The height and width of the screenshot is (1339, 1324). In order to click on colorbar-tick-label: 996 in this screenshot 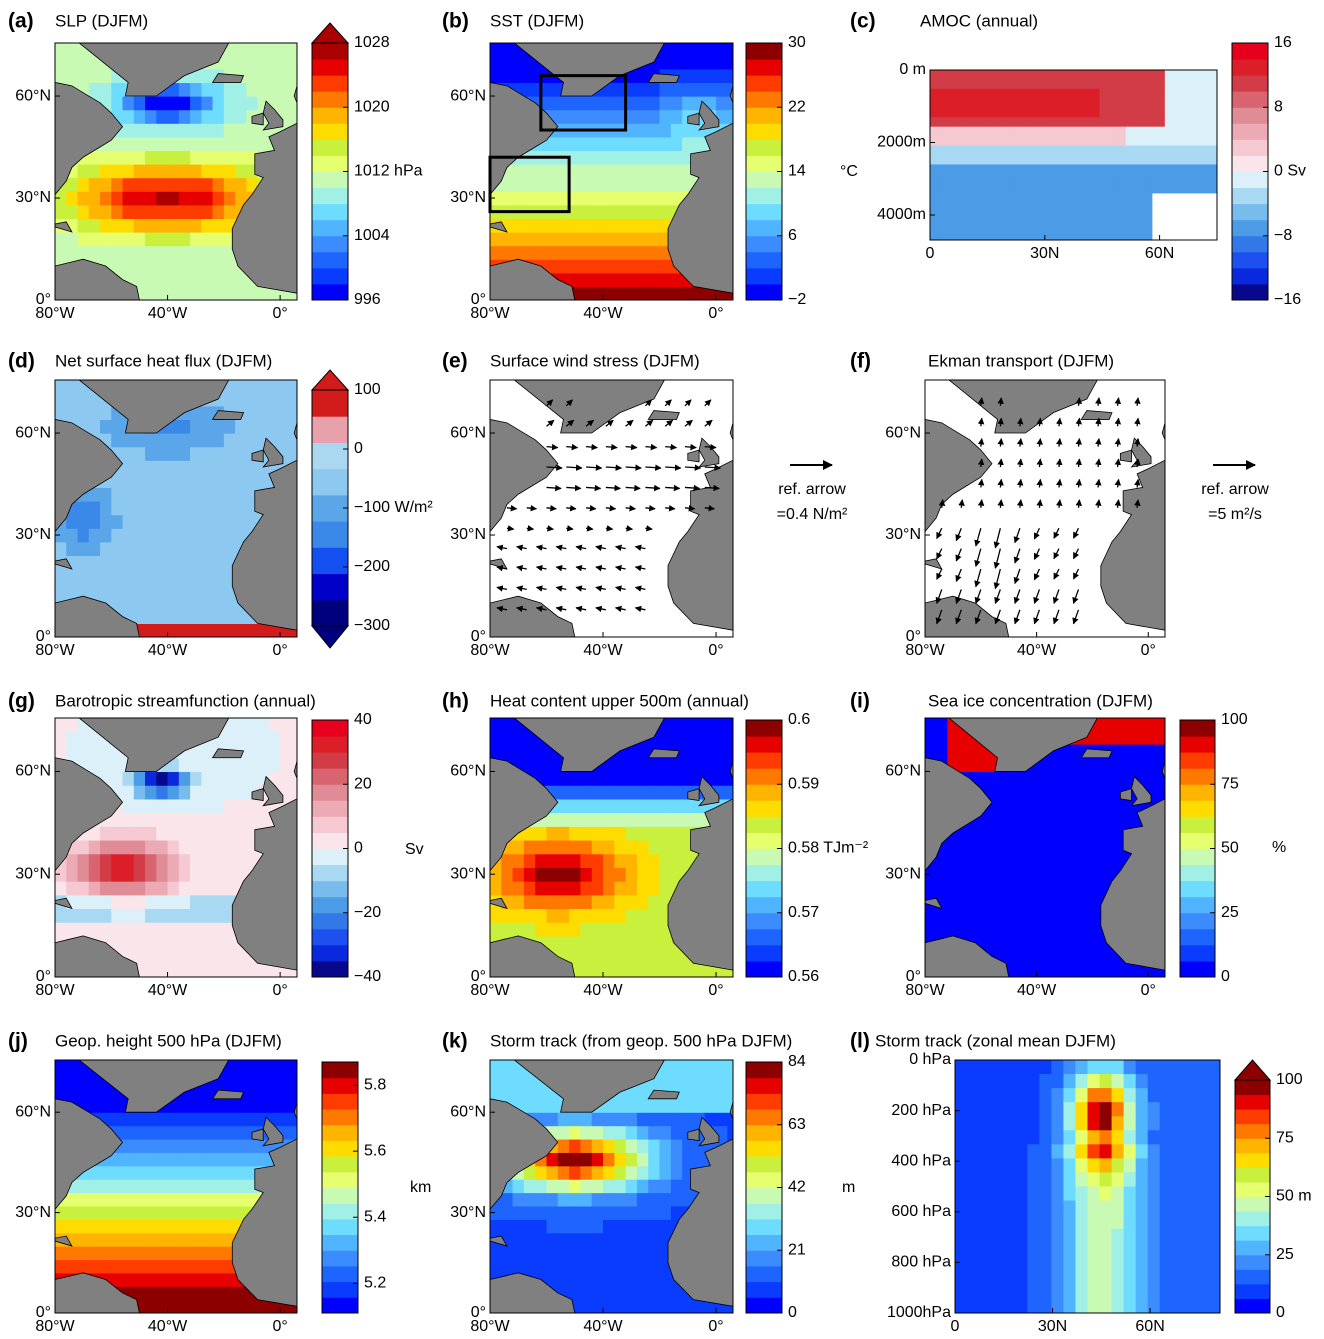, I will do `click(367, 299)`.